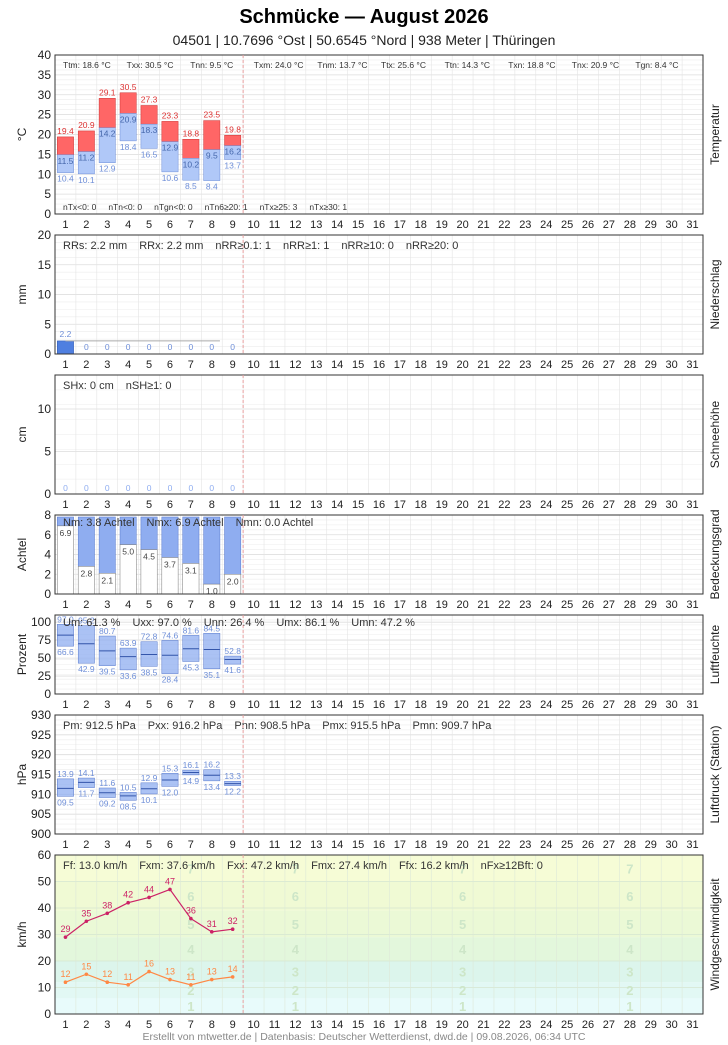  What do you see at coordinates (400, 845) in the screenshot?
I see `x-tick-label: 17` at bounding box center [400, 845].